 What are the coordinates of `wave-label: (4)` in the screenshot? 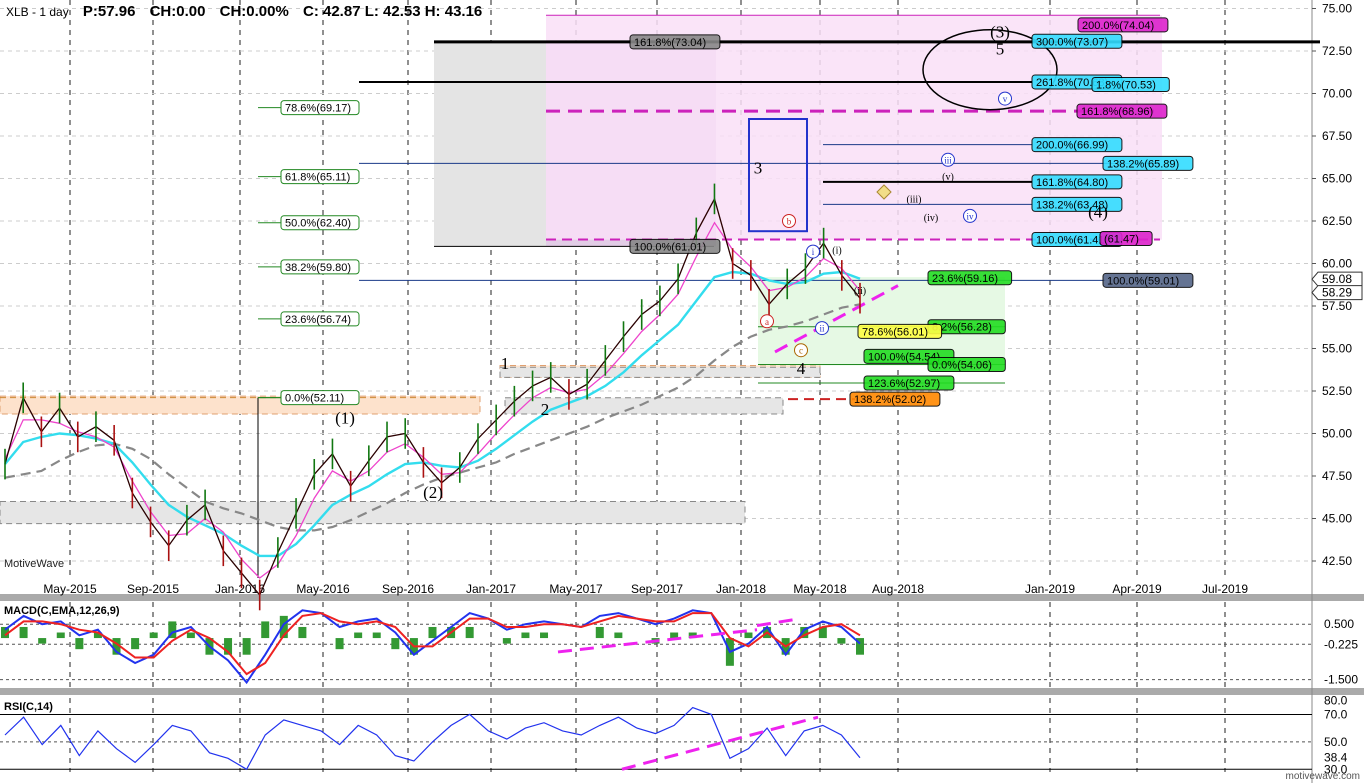 It's located at (1098, 212).